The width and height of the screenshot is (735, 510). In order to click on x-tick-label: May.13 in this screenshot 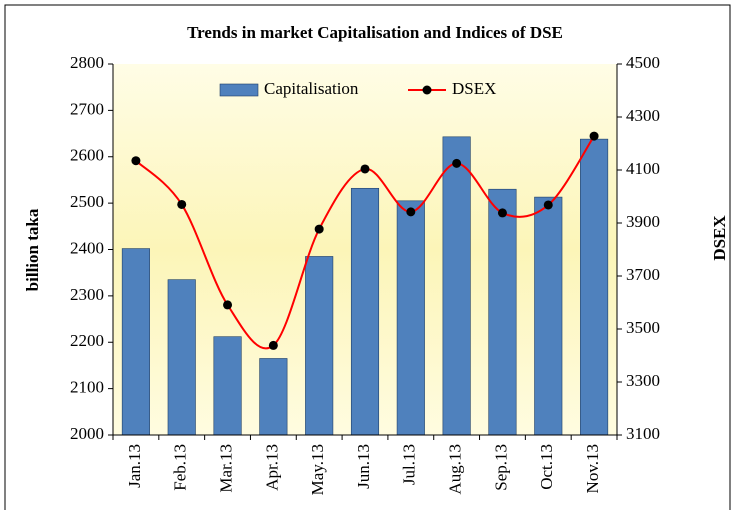, I will do `click(317, 469)`.